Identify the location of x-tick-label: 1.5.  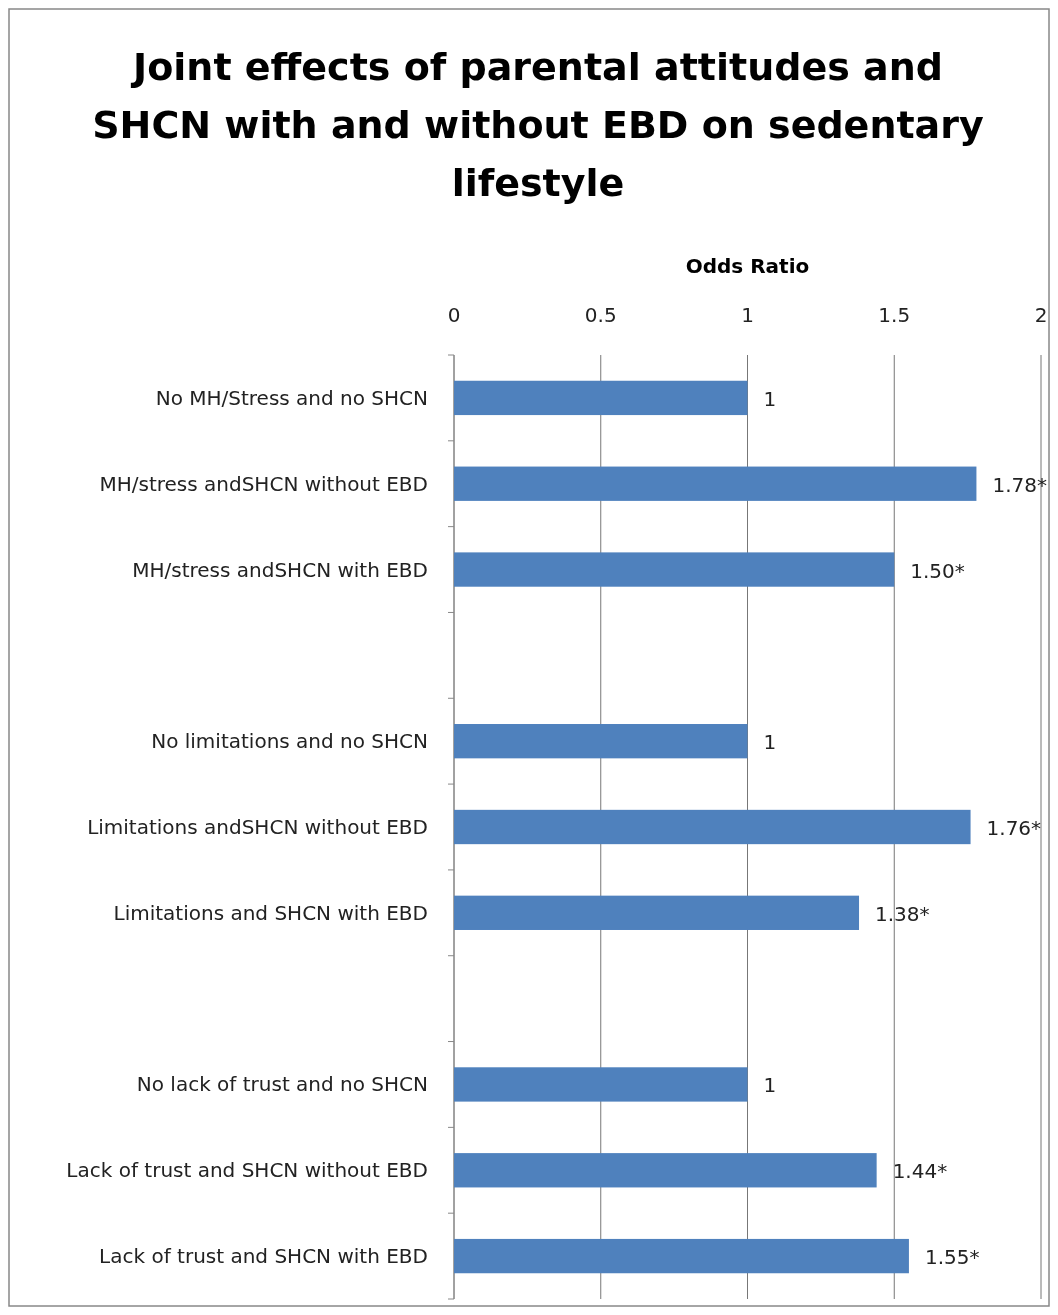
(894, 315).